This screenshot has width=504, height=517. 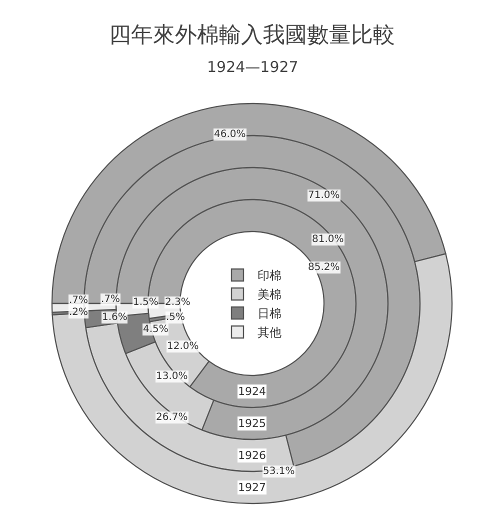 What do you see at coordinates (324, 195) in the screenshot?
I see `data-label: 71.0%` at bounding box center [324, 195].